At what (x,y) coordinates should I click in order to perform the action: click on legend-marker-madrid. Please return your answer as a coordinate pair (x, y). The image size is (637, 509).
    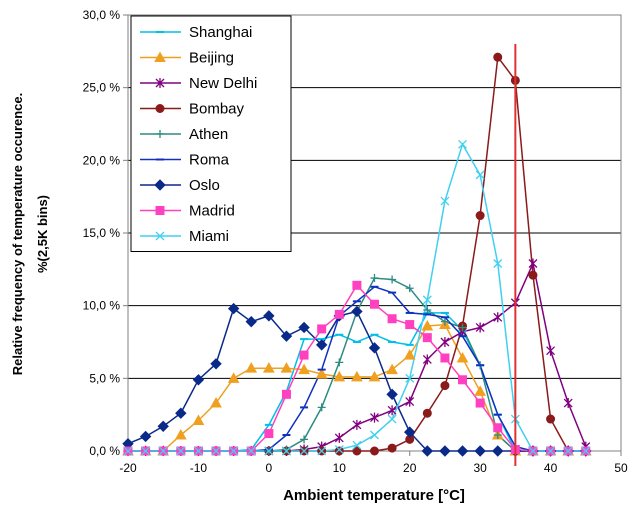
    Looking at the image, I should click on (160, 210).